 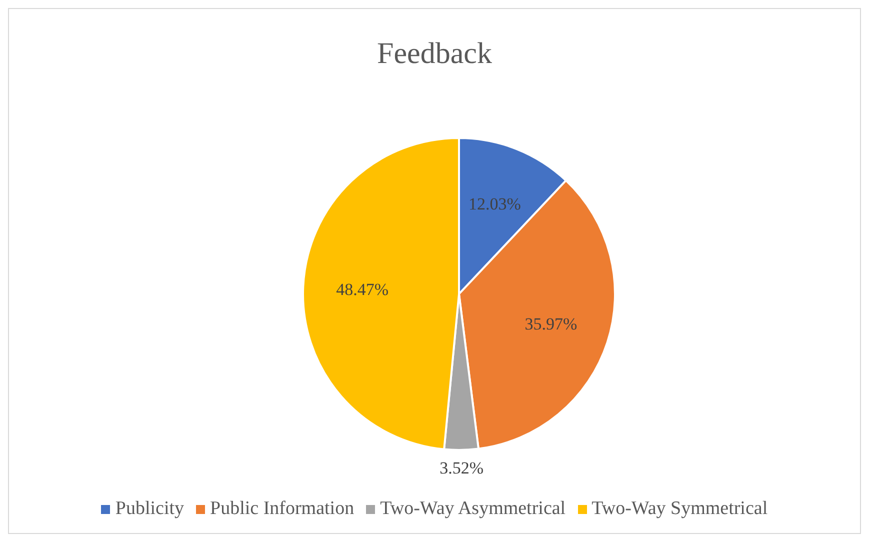 I want to click on data-label: 12.03%, so click(x=494, y=204).